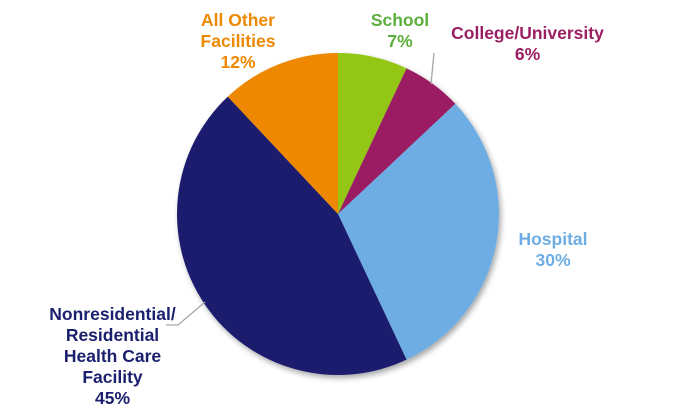  I want to click on label-school: School 7%, so click(400, 31).